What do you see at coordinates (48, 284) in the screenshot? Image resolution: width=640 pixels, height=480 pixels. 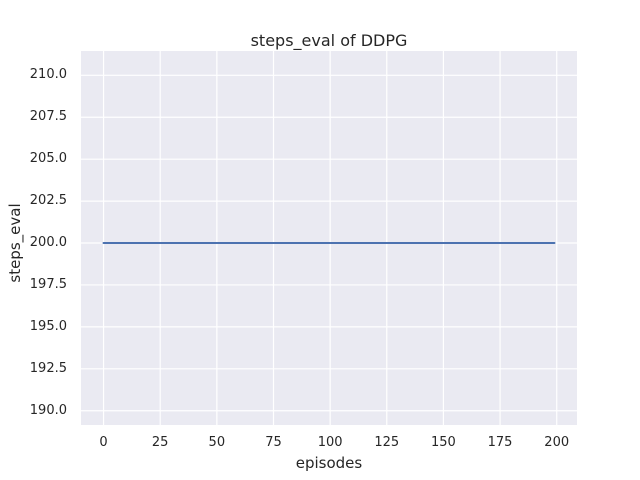 I see `y-tick-label: 197.5` at bounding box center [48, 284].